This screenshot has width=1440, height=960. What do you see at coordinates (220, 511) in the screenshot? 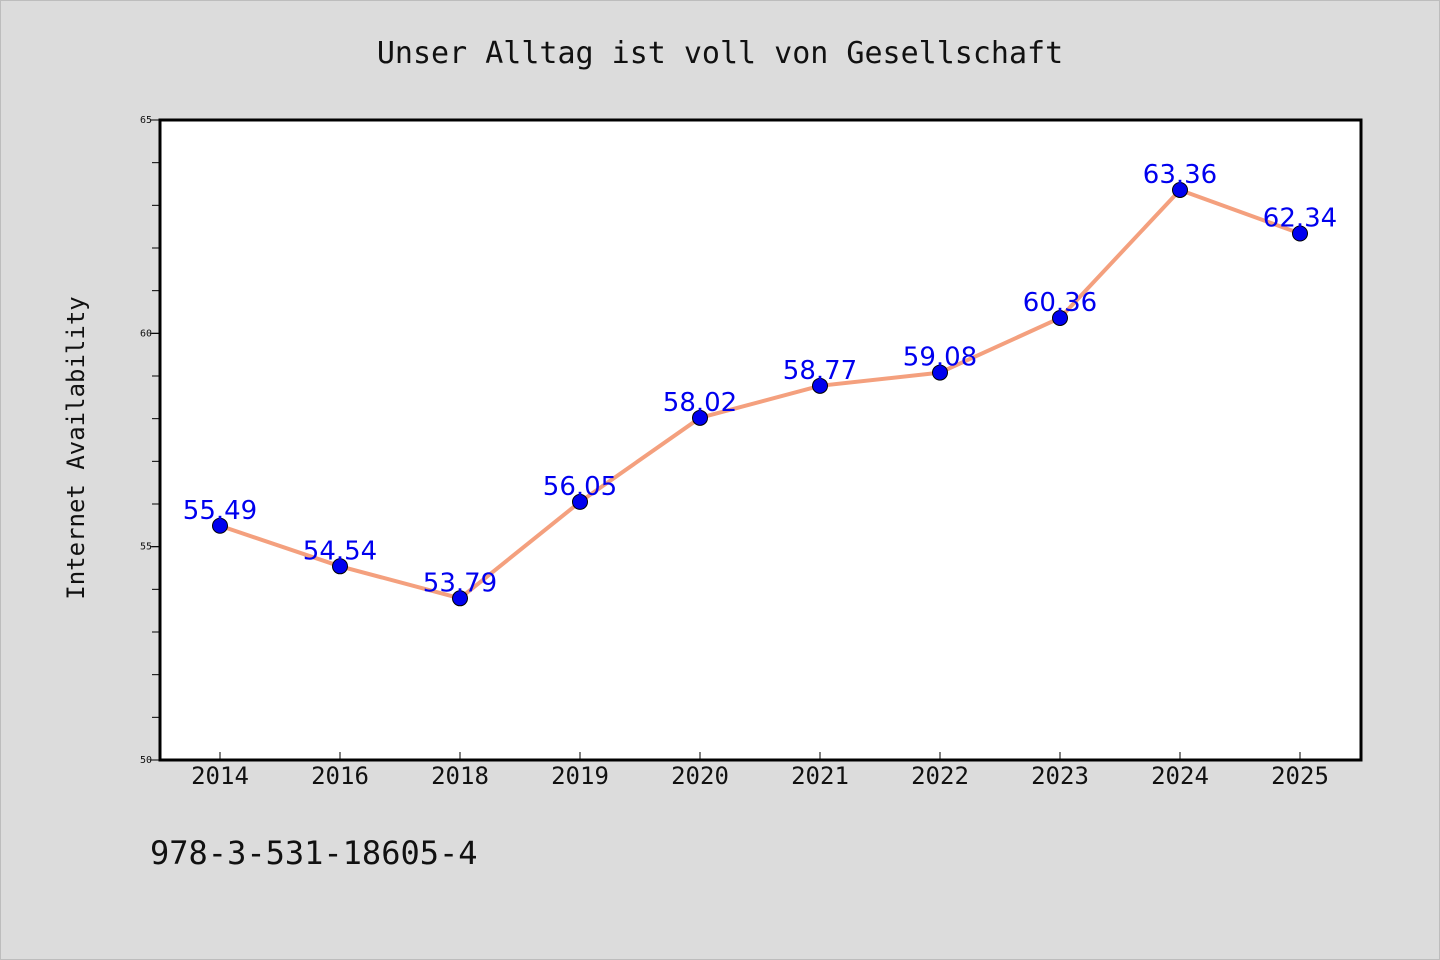
I see `data-label: 55.49` at bounding box center [220, 511].